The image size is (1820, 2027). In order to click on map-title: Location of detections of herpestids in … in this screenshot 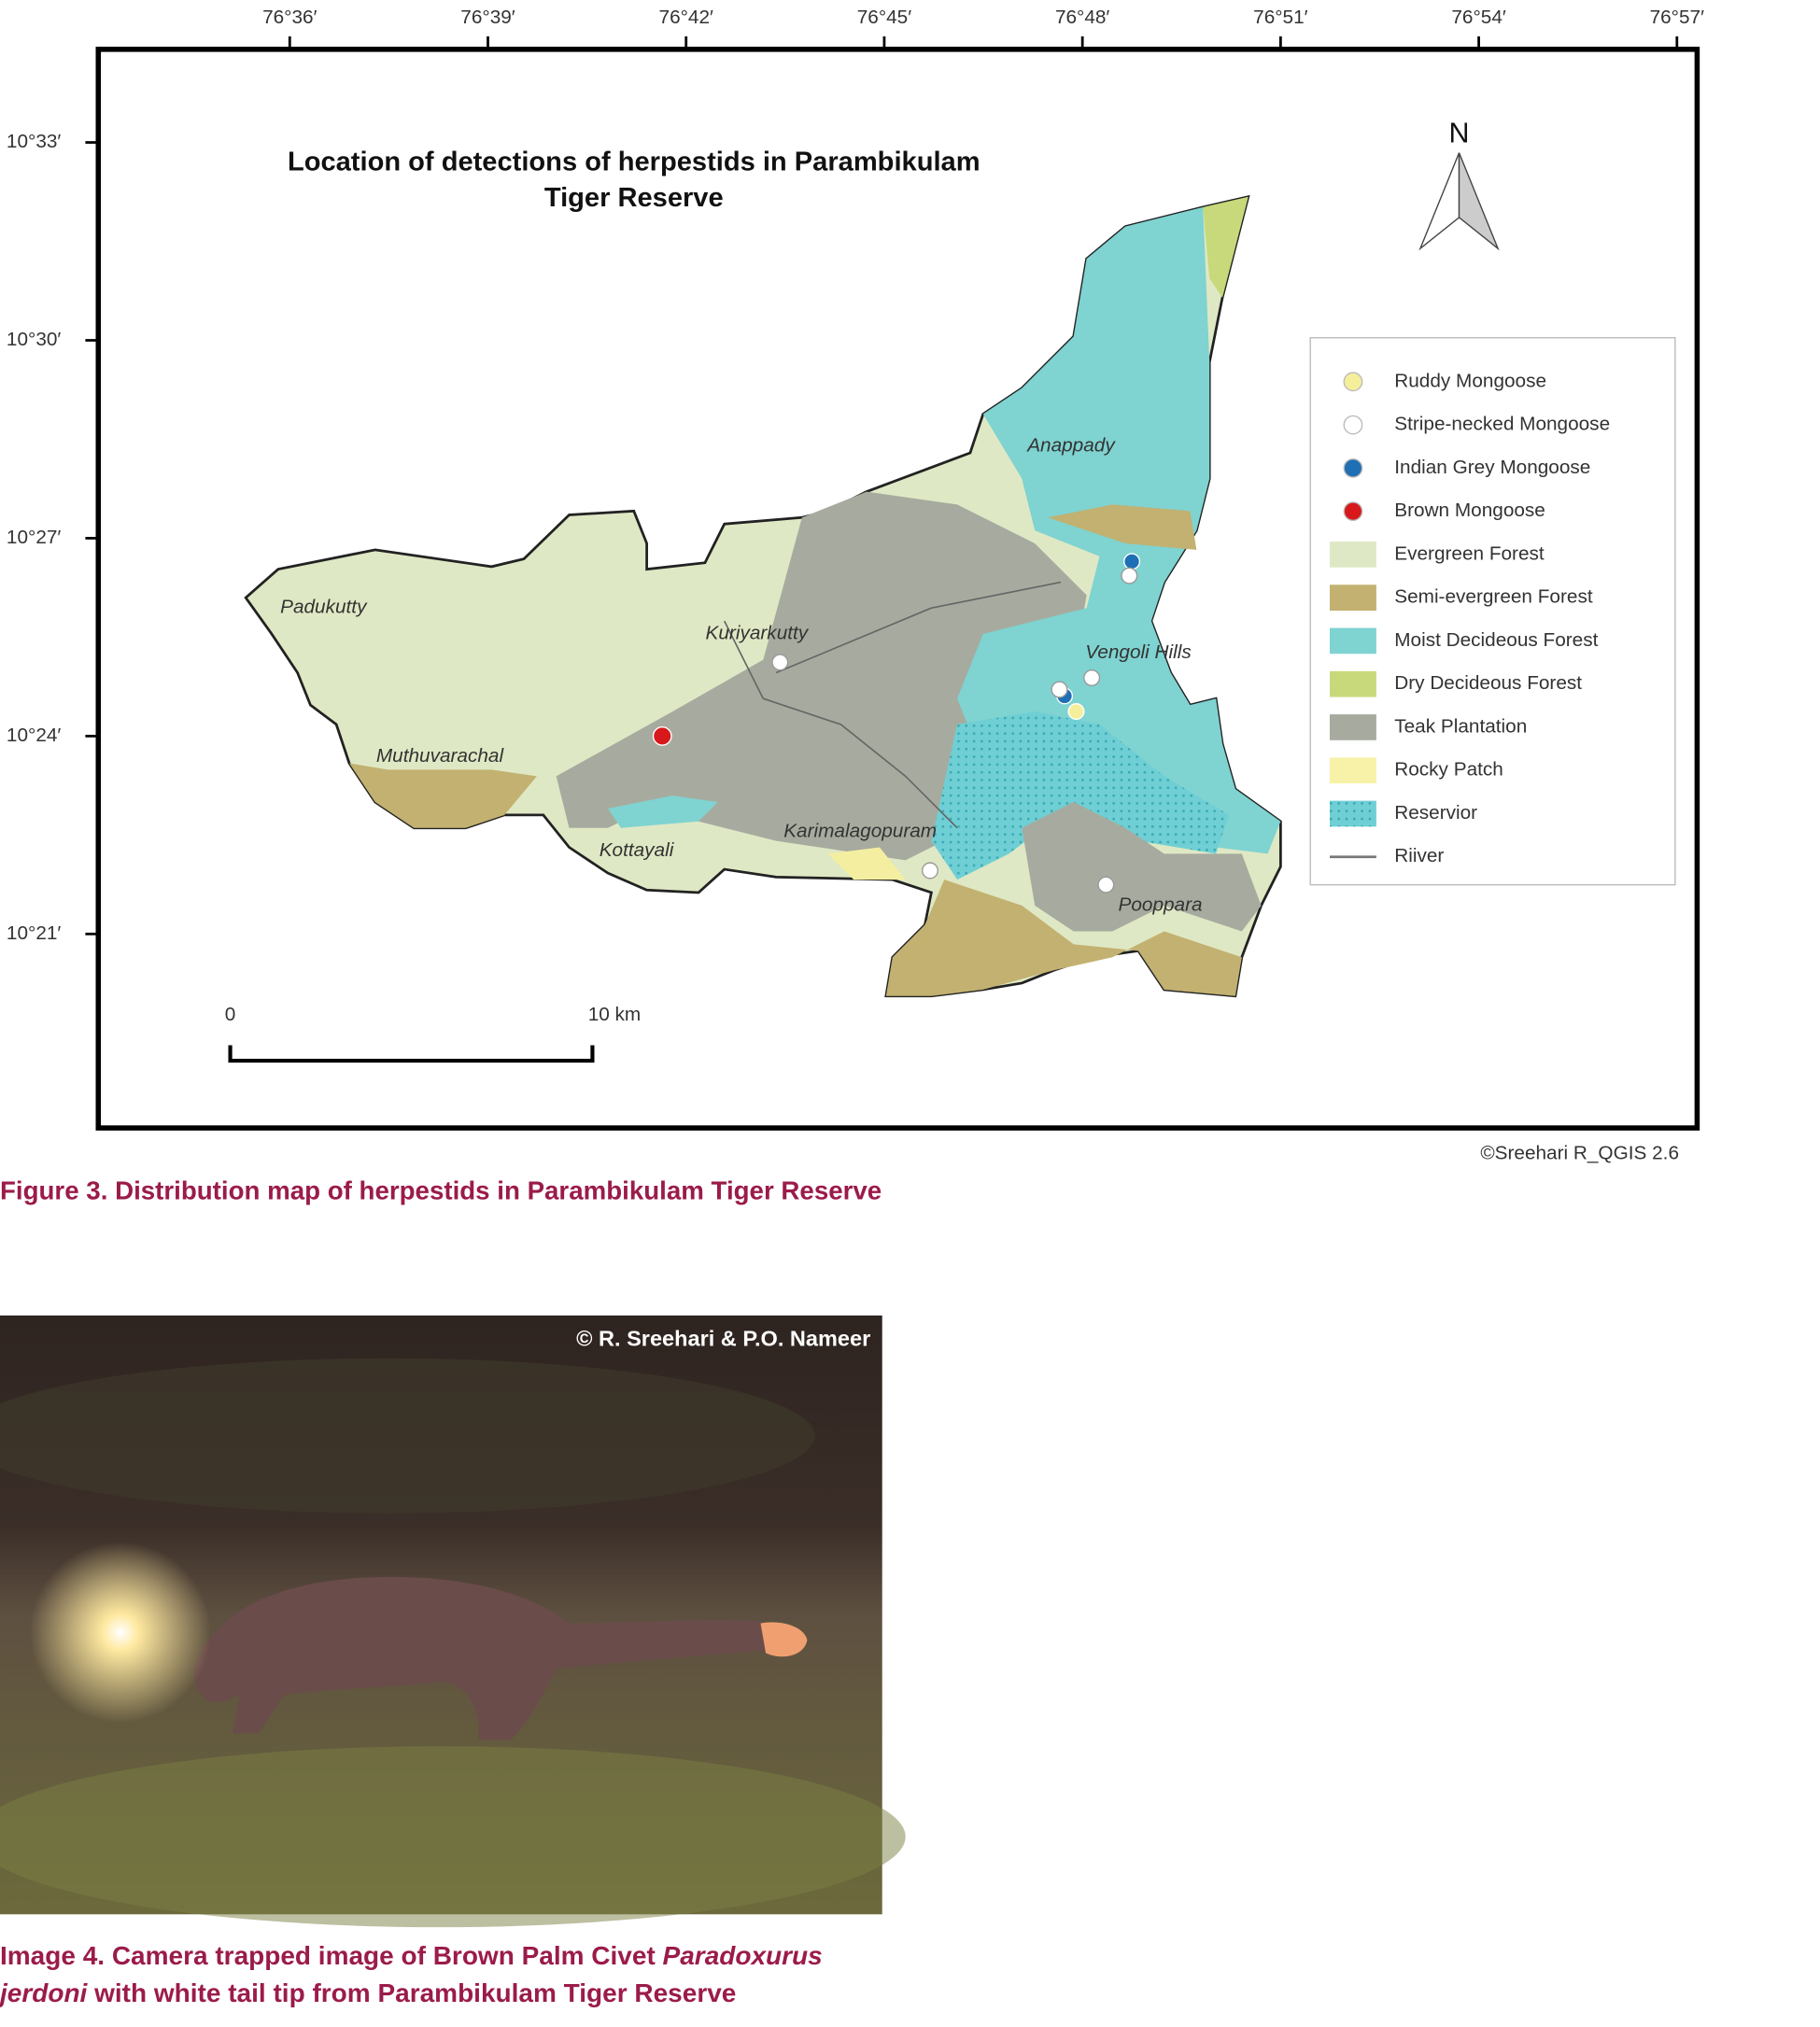, I will do `click(634, 161)`.